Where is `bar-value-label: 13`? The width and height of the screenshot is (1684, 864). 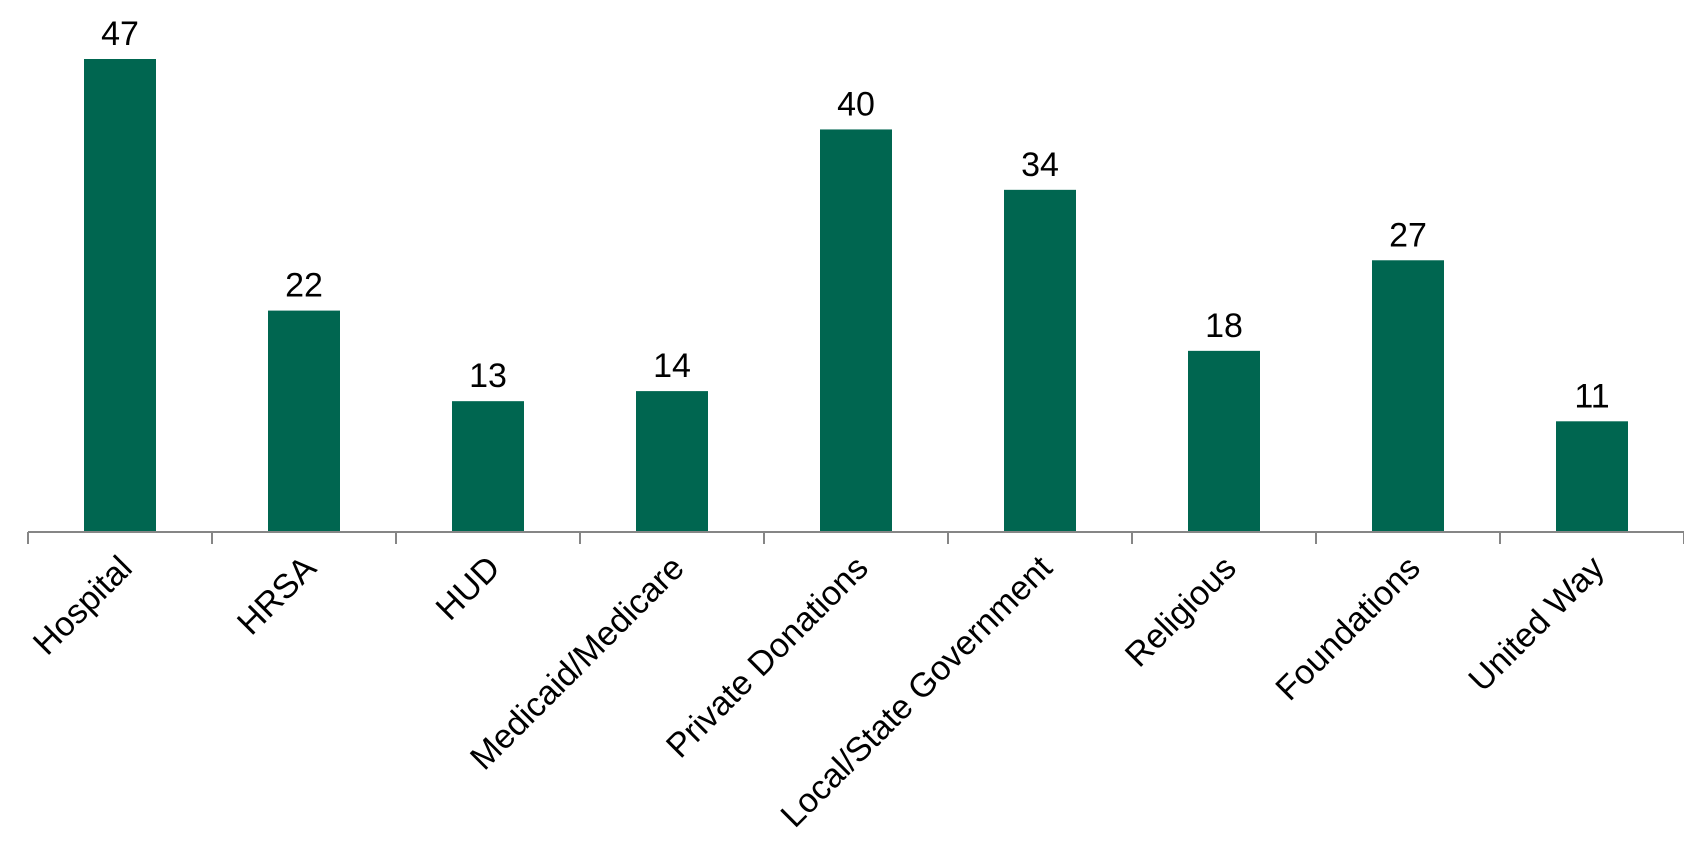
bar-value-label: 13 is located at coordinates (488, 376).